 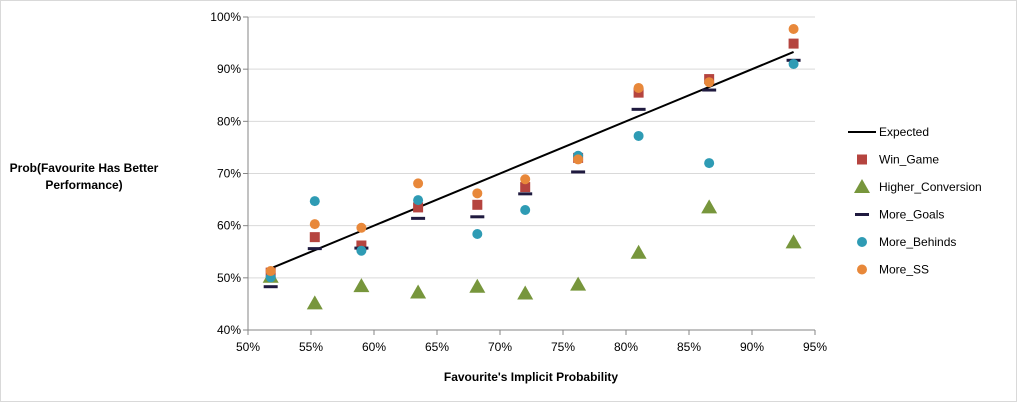 What do you see at coordinates (531, 377) in the screenshot?
I see `x-axis-title: Favourite's Implicit Probability` at bounding box center [531, 377].